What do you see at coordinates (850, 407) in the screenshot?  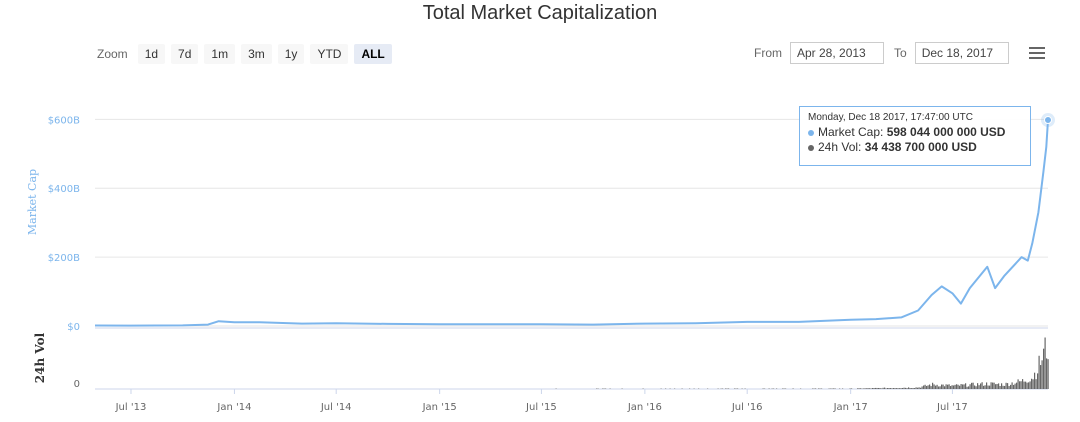 I see `x-tick-label: Jan '17` at bounding box center [850, 407].